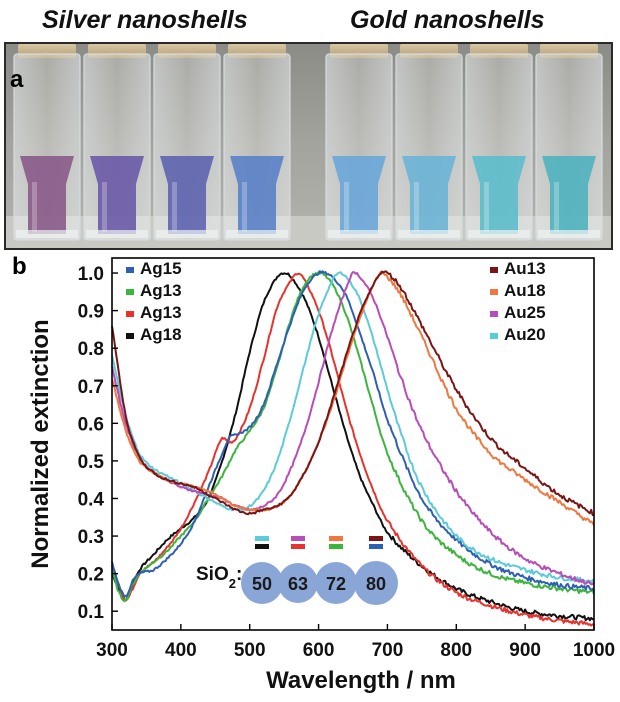  Describe the element at coordinates (91, 537) in the screenshot. I see `y-tick-label: 0.3` at that location.